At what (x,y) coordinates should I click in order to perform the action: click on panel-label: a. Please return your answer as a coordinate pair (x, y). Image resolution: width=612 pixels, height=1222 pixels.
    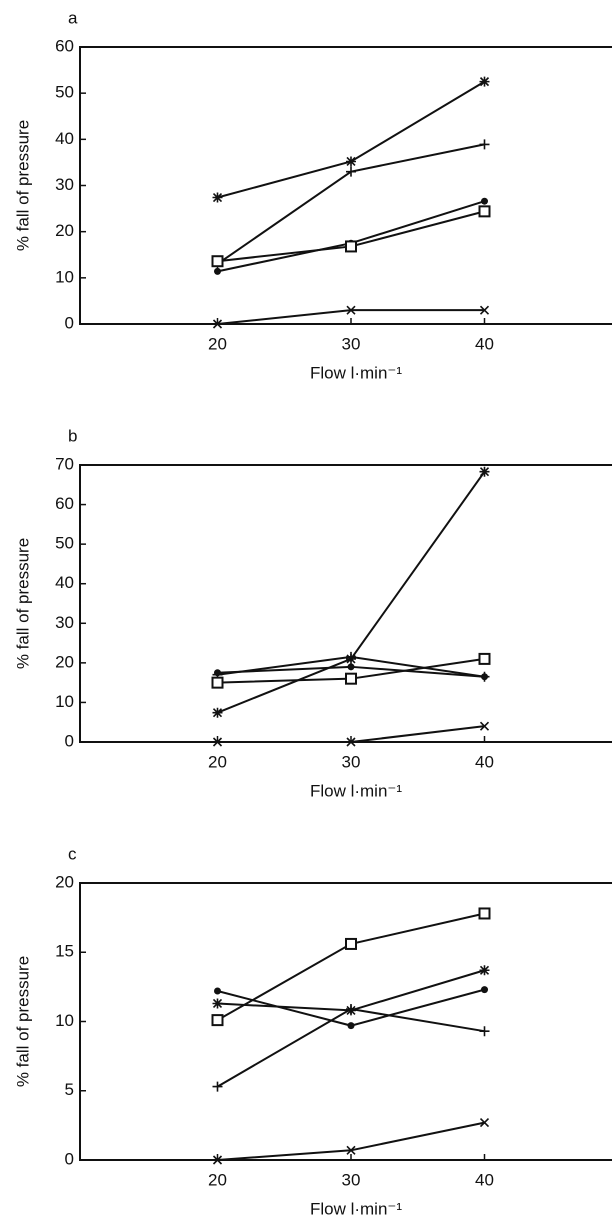
    Looking at the image, I should click on (73, 17).